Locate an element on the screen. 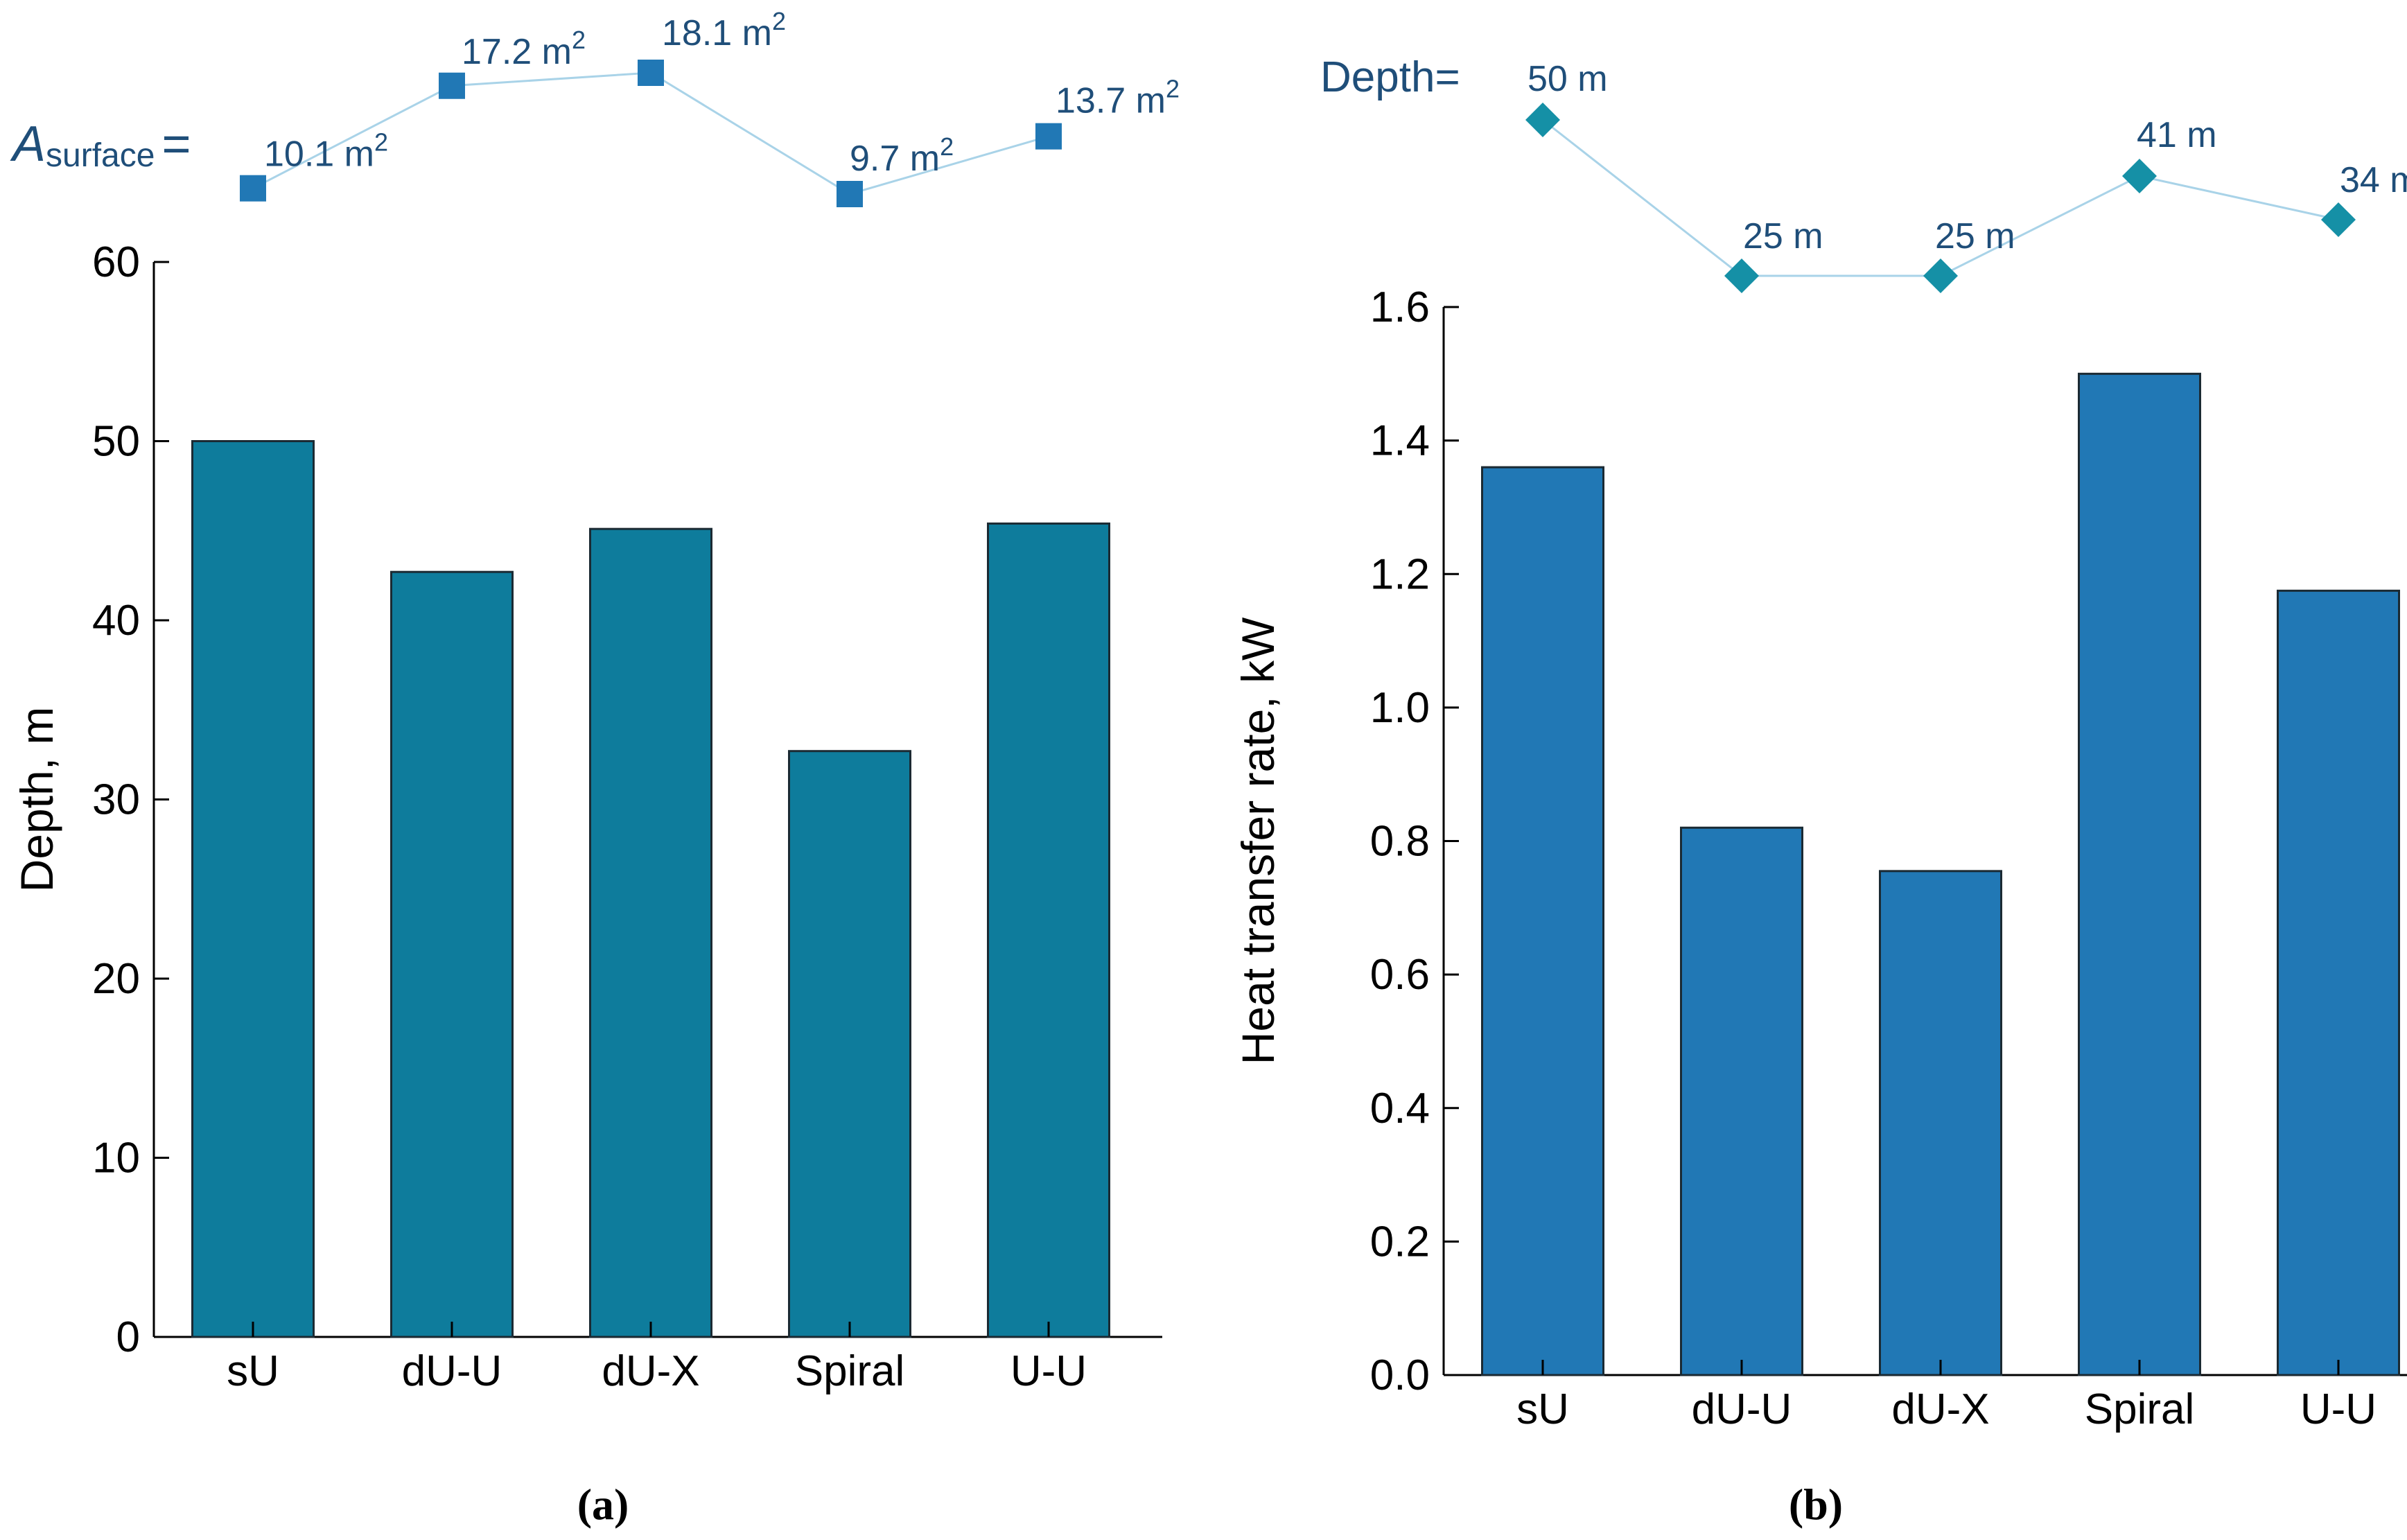 Image resolution: width=2407 pixels, height=1540 pixels. y-tick-label: 0 is located at coordinates (128, 1337).